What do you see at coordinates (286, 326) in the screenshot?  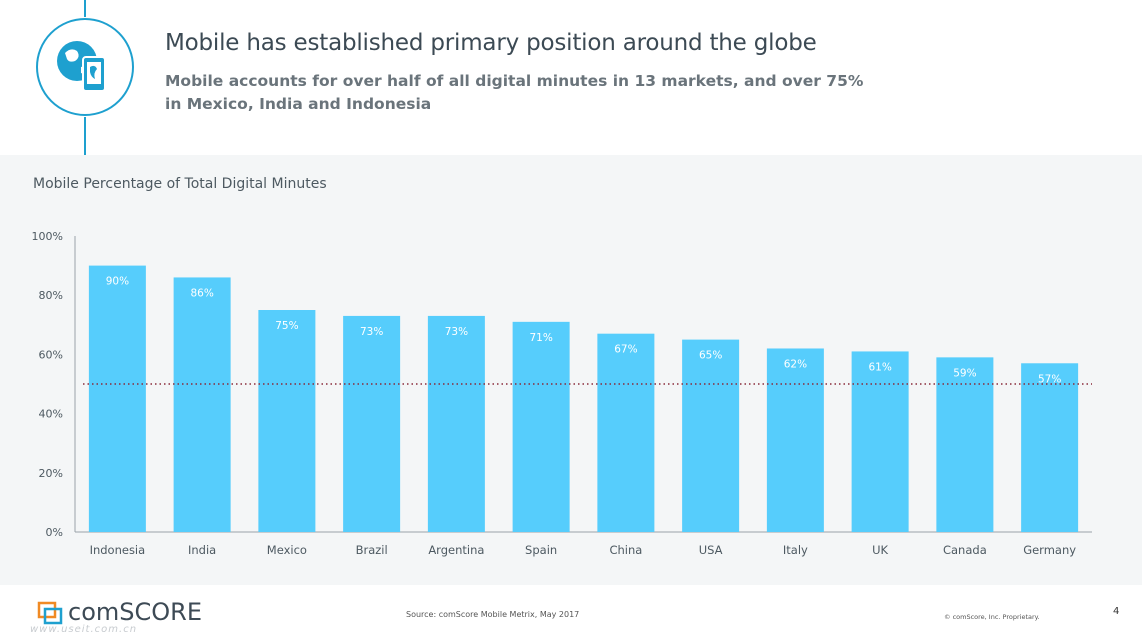 I see `data-label: 75%` at bounding box center [286, 326].